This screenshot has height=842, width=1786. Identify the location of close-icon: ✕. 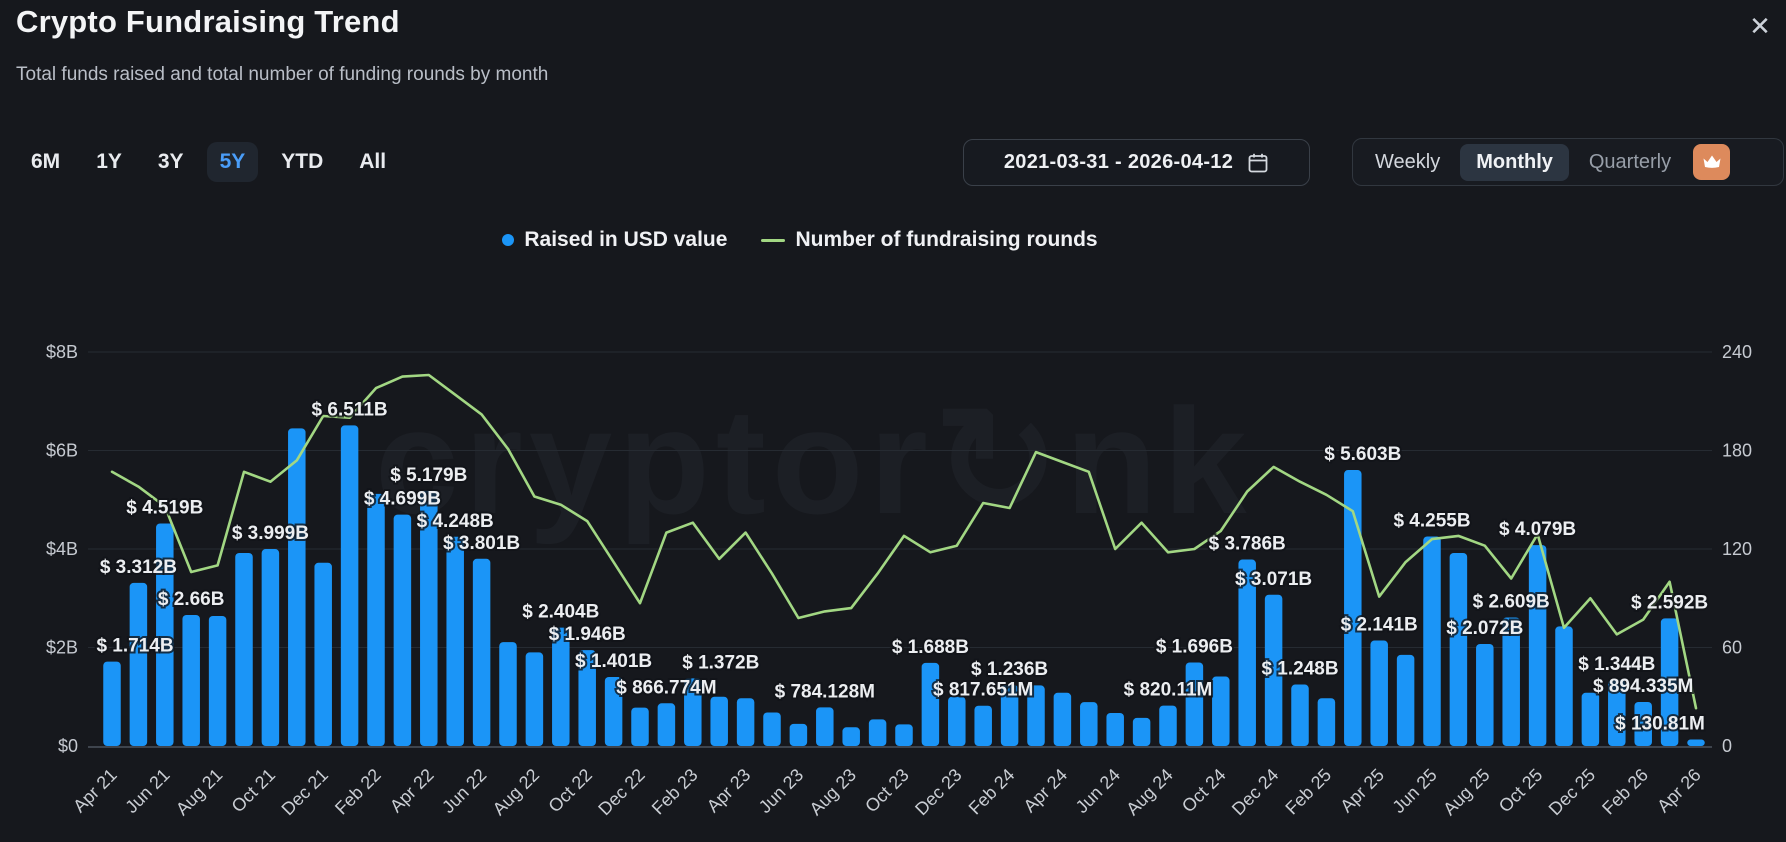
(1760, 26).